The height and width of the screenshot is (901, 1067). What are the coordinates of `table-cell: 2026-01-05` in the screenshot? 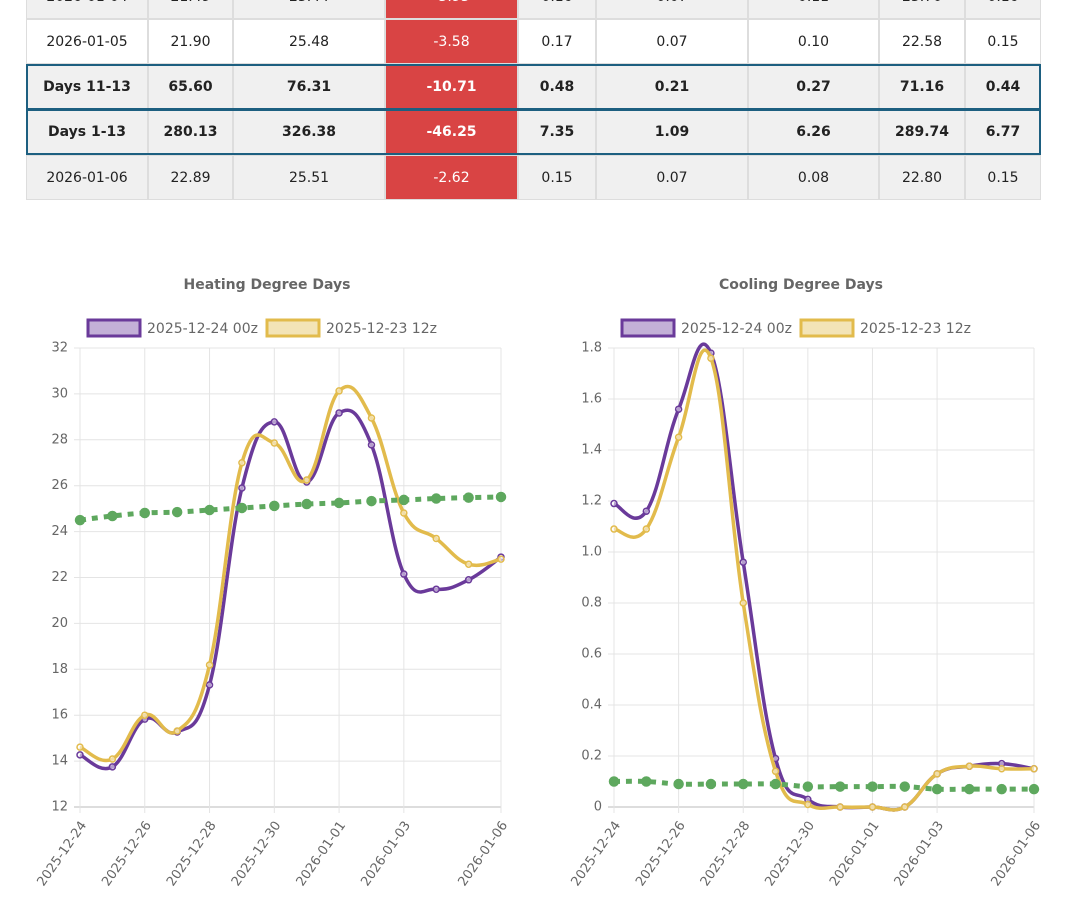 It's located at (87, 41).